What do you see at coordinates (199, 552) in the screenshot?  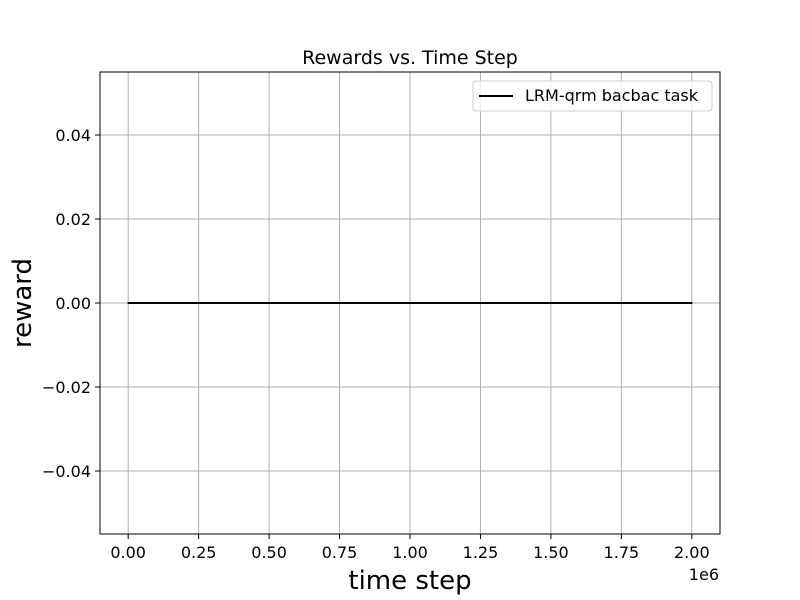 I see `x-tick-label: 0.25` at bounding box center [199, 552].